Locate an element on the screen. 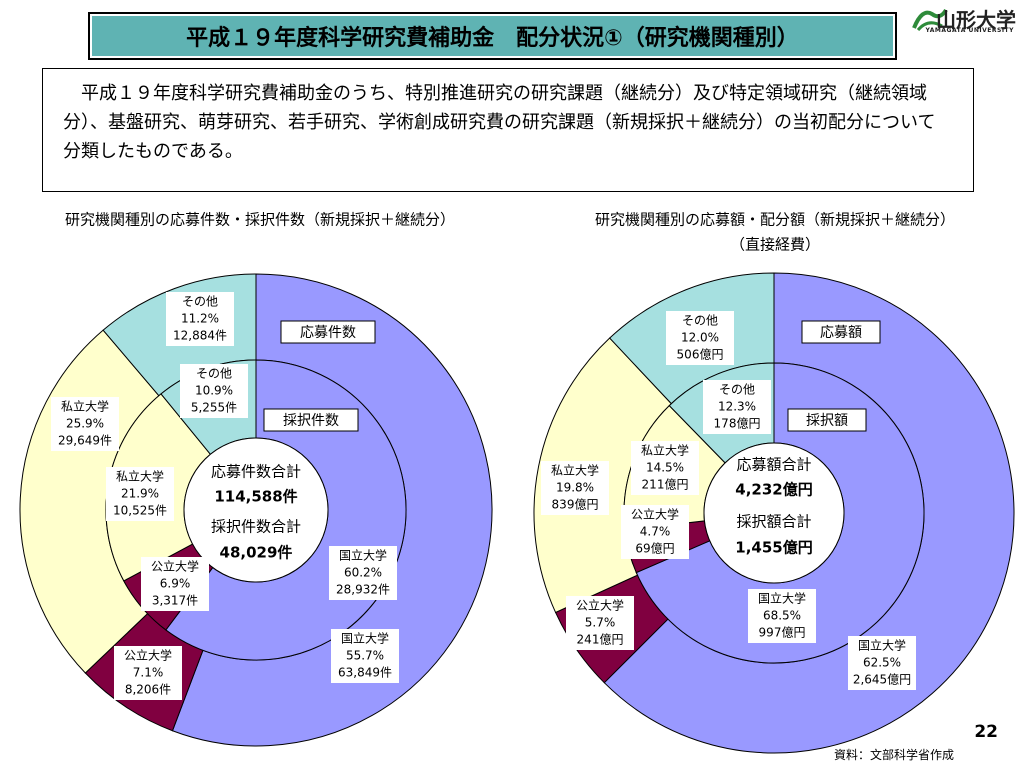 The width and height of the screenshot is (1024, 768). legend-label: 応募件数 is located at coordinates (328, 333).